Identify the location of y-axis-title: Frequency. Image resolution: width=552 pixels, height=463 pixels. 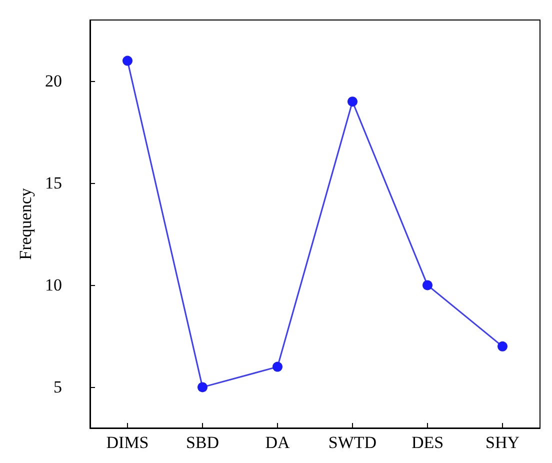
(26, 224).